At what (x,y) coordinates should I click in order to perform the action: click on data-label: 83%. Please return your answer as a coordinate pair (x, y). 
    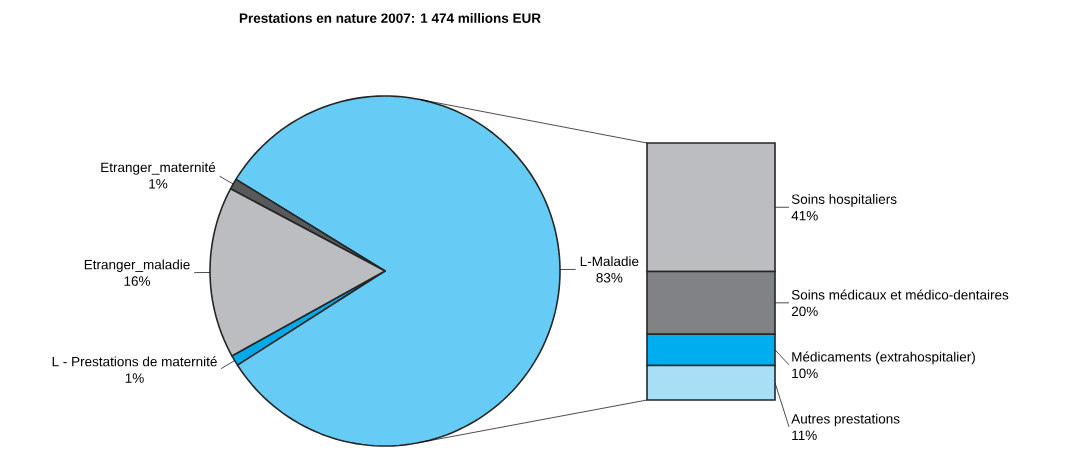
    Looking at the image, I should click on (609, 278).